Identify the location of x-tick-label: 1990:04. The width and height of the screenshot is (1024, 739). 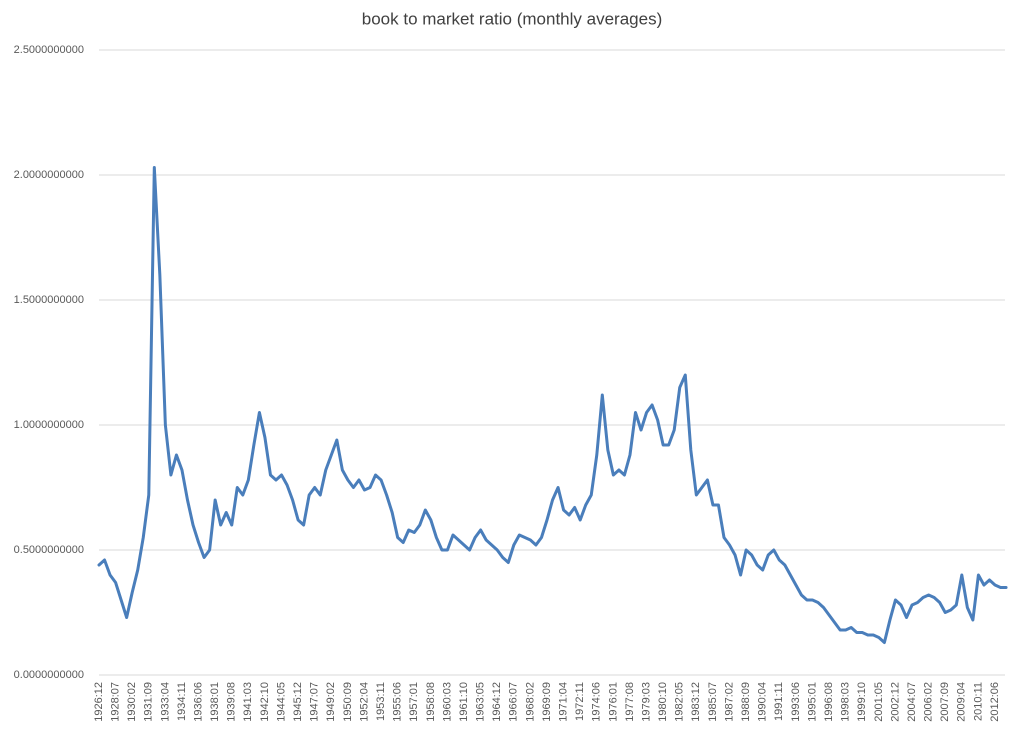
(763, 702).